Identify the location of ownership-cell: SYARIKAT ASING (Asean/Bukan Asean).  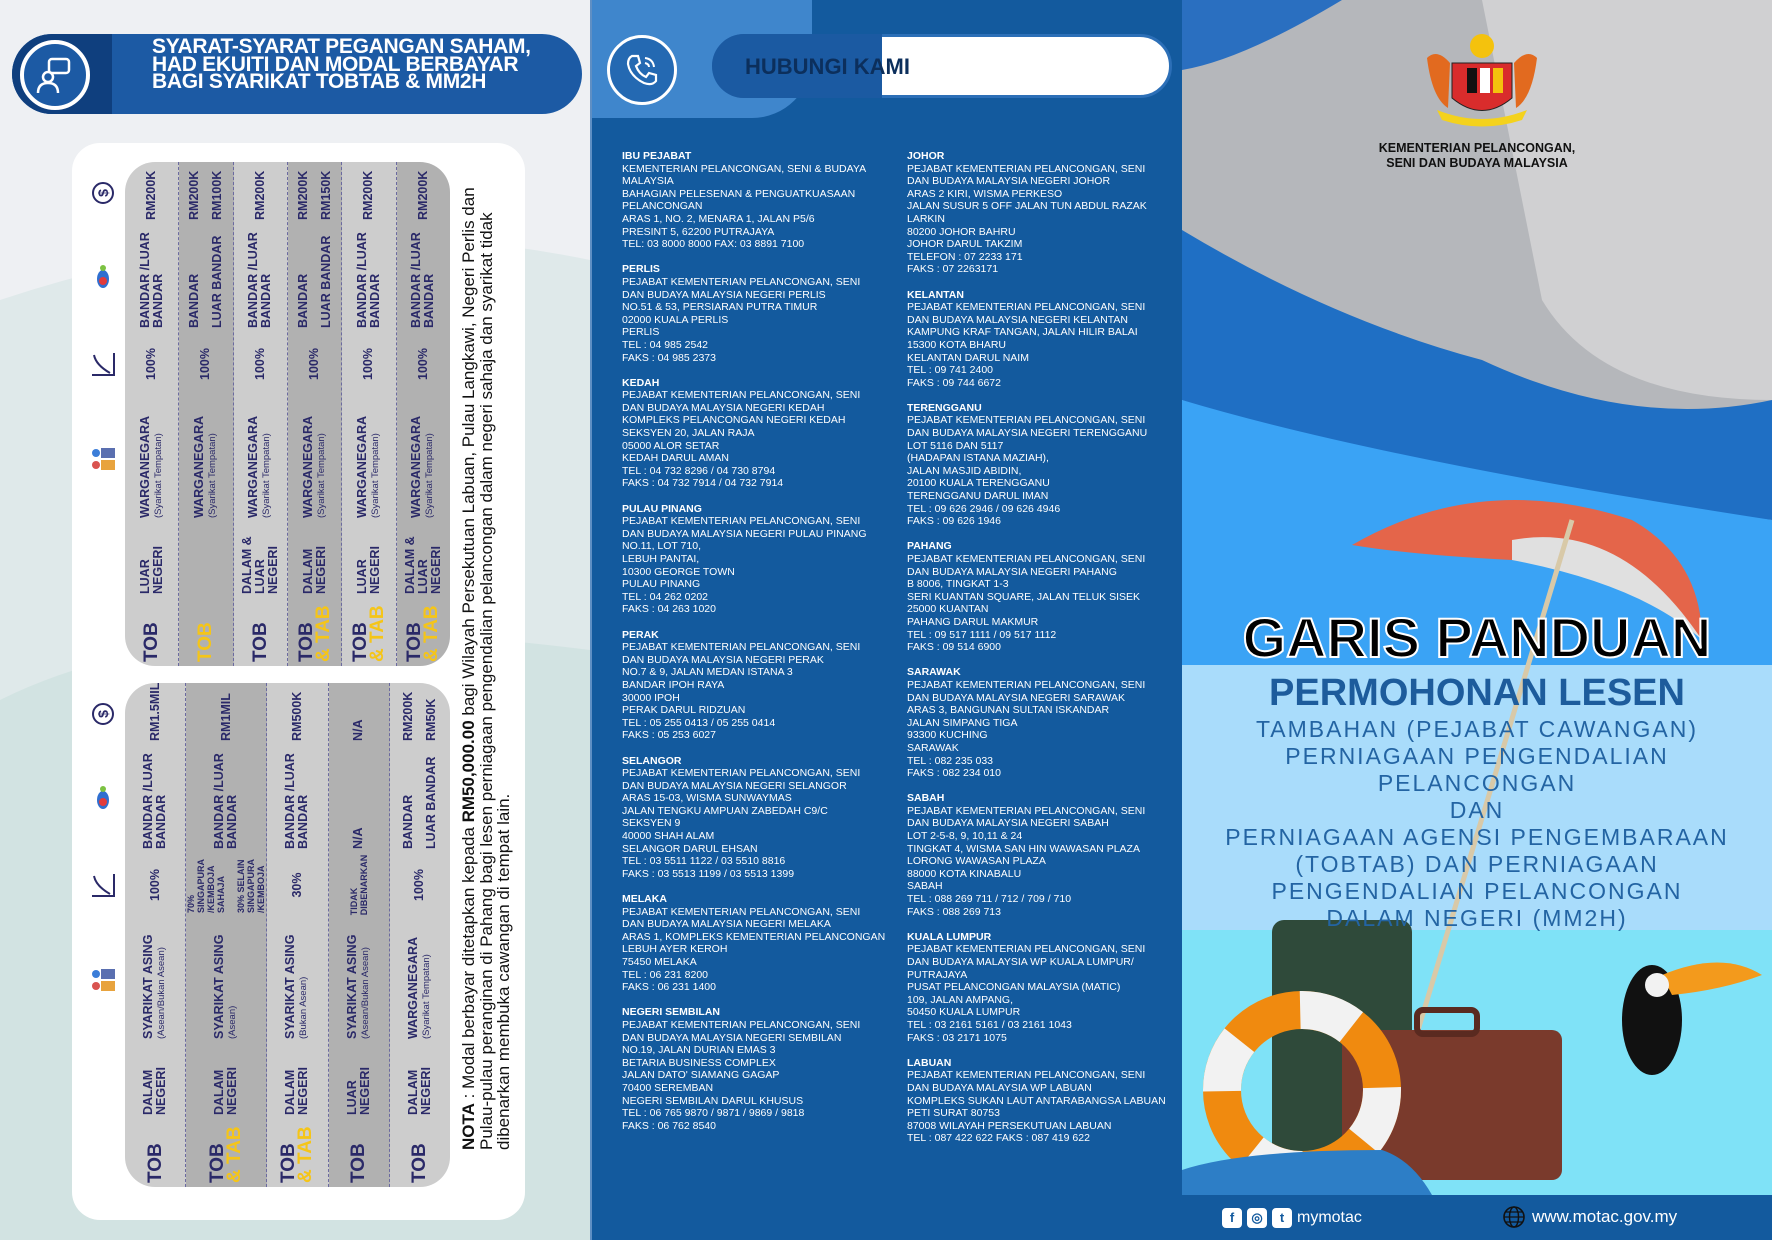
(155, 980).